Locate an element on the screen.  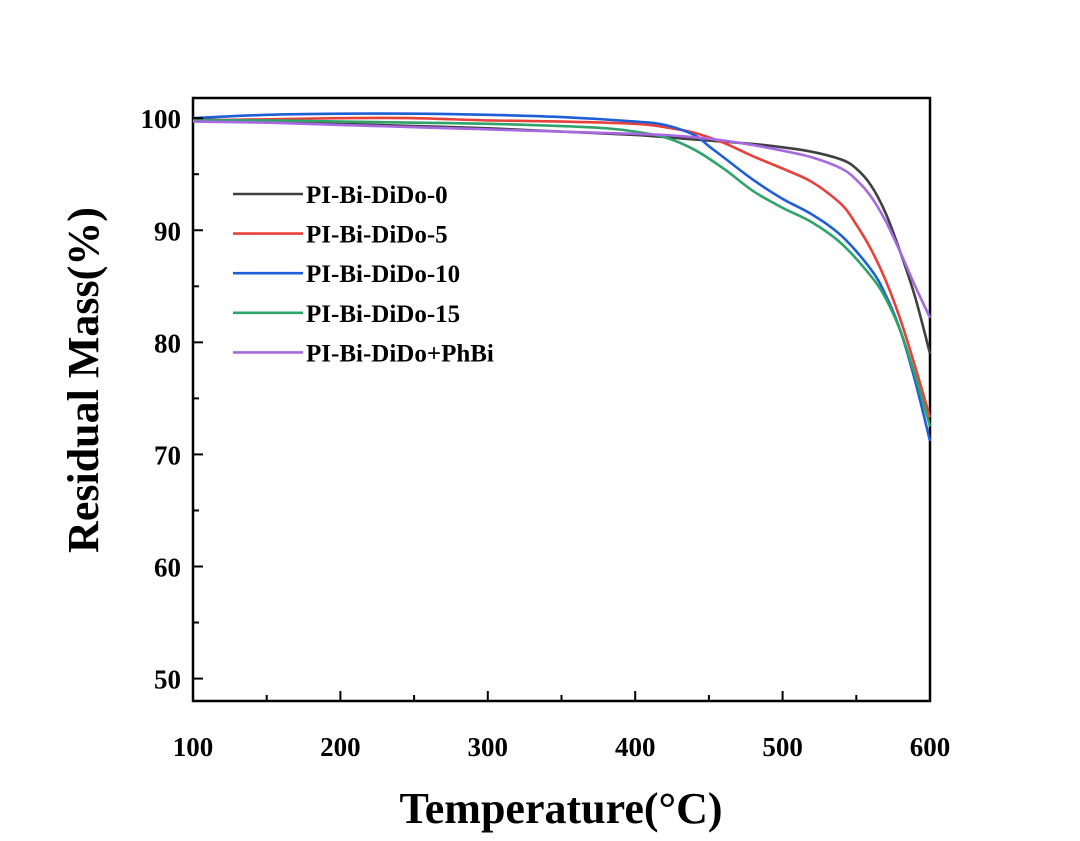
y-tick-label: 70 is located at coordinates (167, 455).